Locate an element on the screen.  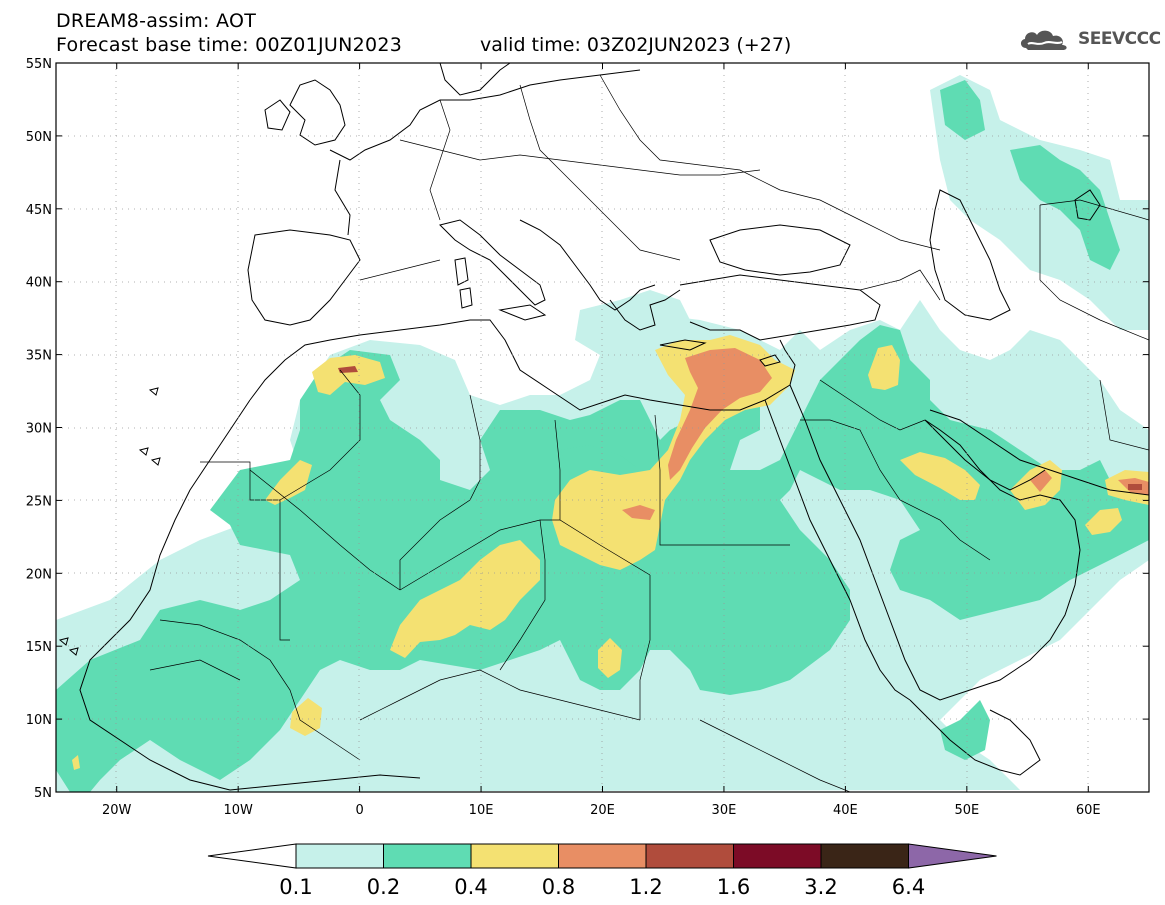
lat-label-15N: 15N is located at coordinates (39, 647).